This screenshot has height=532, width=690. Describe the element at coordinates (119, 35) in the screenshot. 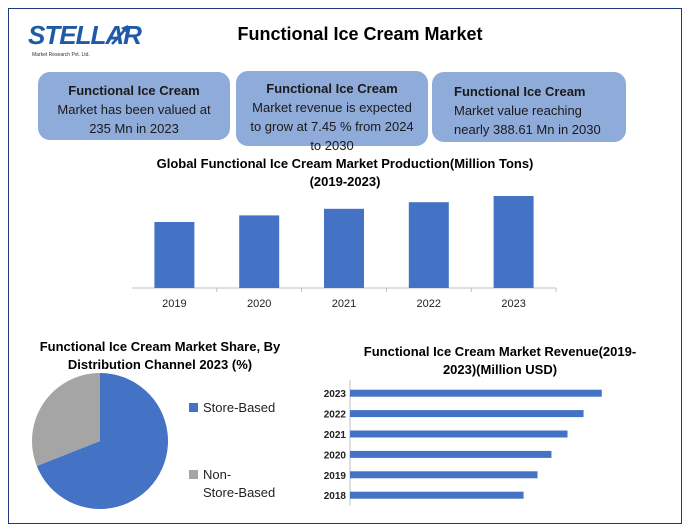

I see `logo-arrow-icon` at that location.